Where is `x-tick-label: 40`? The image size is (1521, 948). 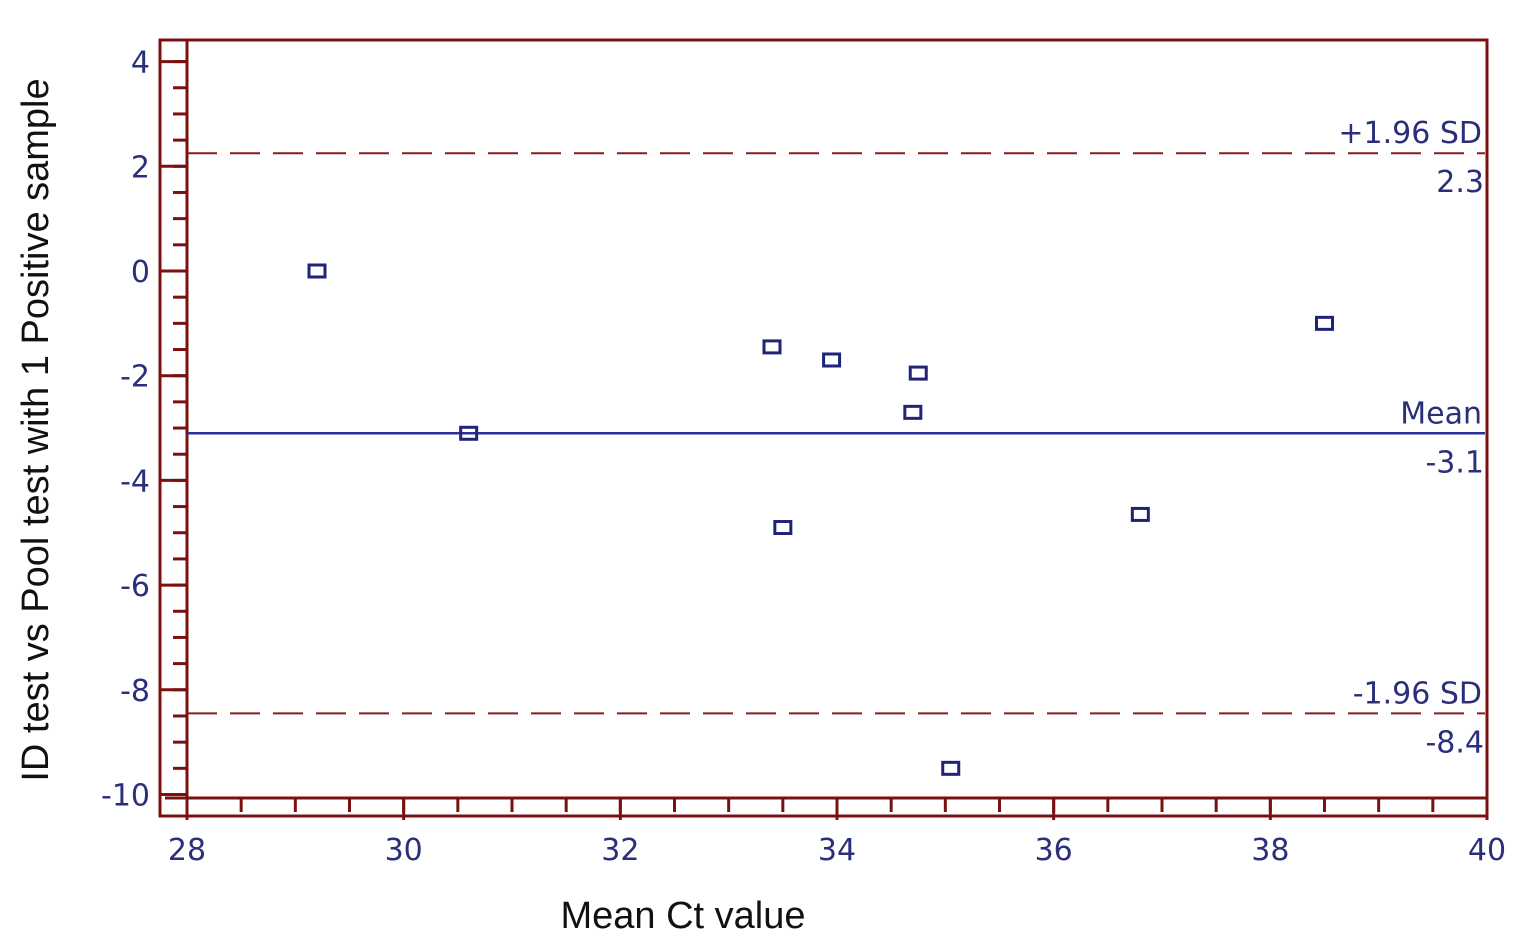
x-tick-label: 40 is located at coordinates (1487, 850).